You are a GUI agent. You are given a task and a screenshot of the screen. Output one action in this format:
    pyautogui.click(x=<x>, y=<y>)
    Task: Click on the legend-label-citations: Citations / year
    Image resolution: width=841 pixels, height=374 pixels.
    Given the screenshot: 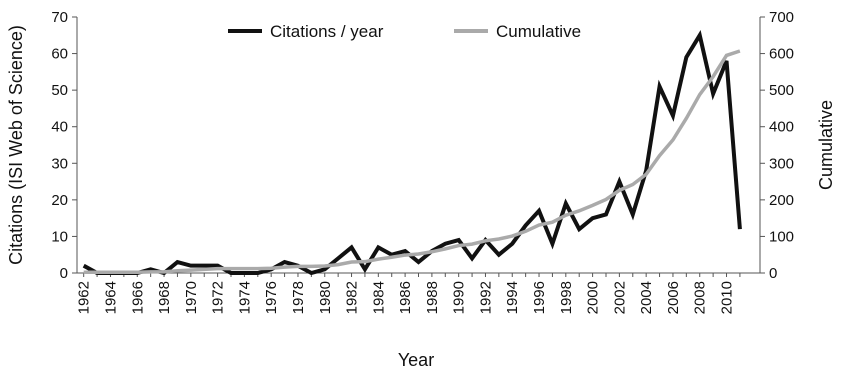 What is the action you would take?
    pyautogui.click(x=327, y=31)
    